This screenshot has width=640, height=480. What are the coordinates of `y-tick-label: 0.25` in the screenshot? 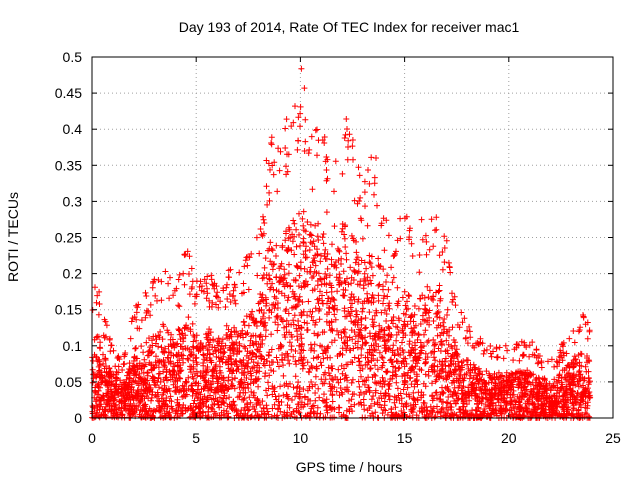 It's located at (68, 238).